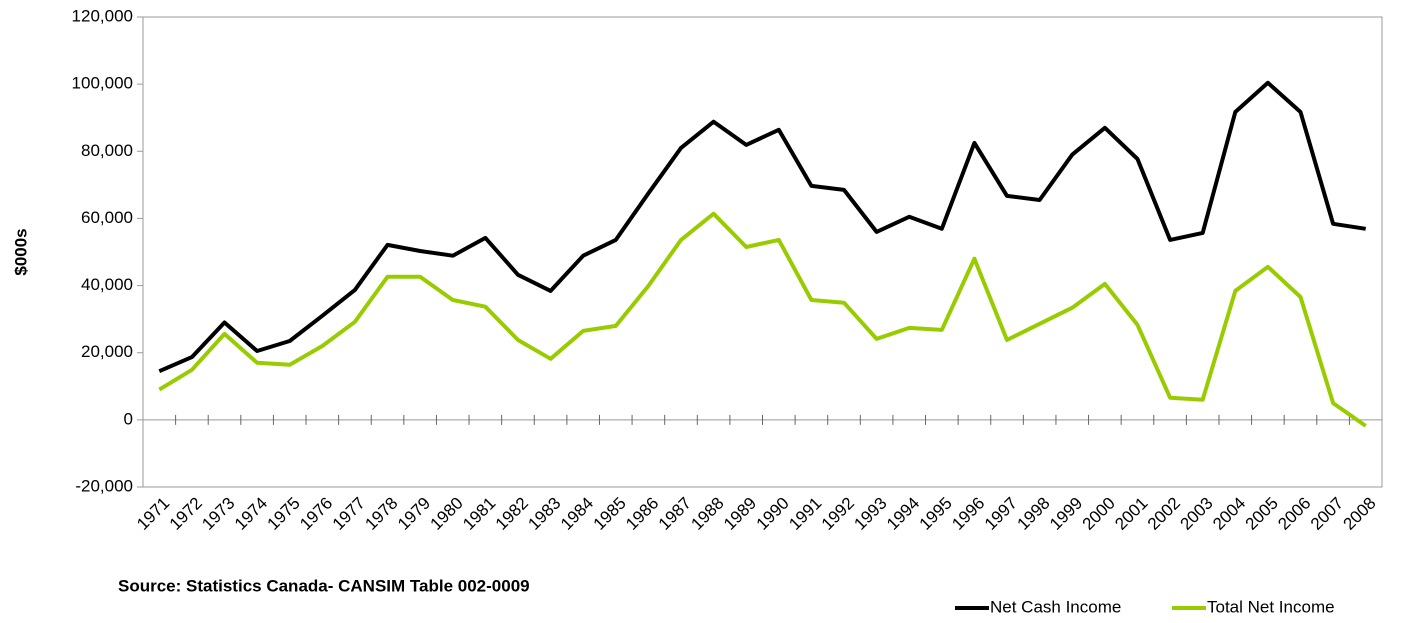 The image size is (1401, 623). What do you see at coordinates (107, 150) in the screenshot?
I see `y-tick-label: 80,000` at bounding box center [107, 150].